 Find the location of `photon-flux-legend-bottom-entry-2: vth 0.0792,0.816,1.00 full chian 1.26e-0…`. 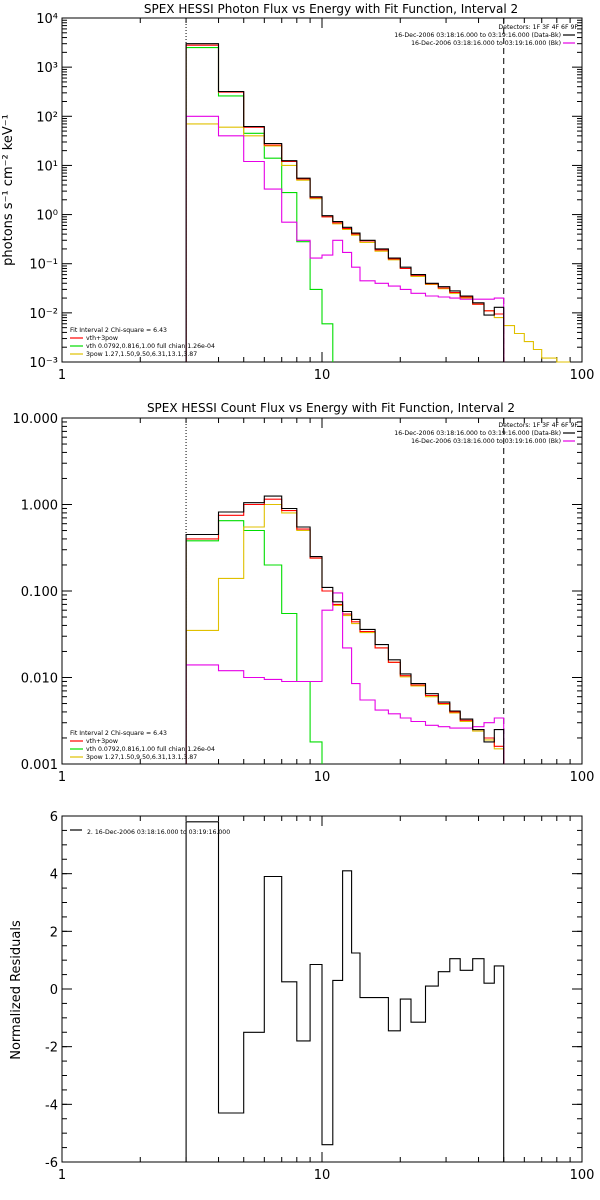

photon-flux-legend-bottom-entry-2: vth 0.0792,0.816,1.00 full chian 1.26e-0… is located at coordinates (150, 346).